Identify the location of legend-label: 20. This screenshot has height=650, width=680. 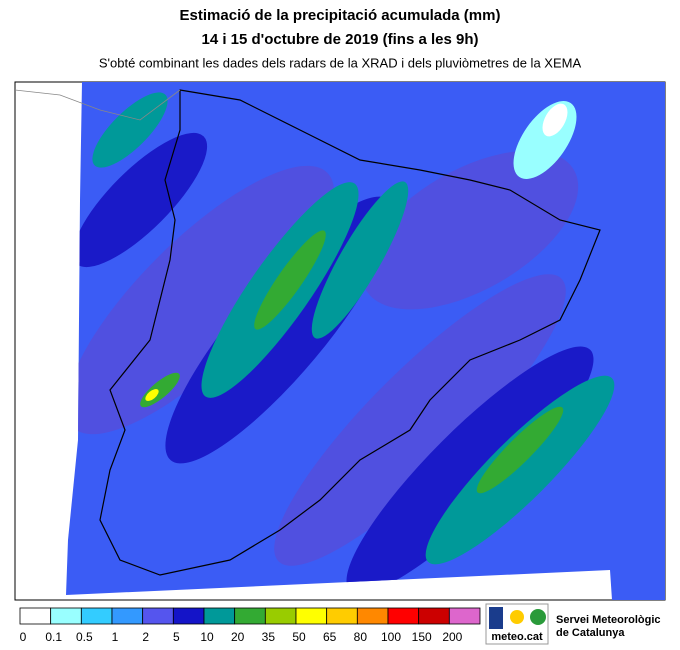
(238, 637).